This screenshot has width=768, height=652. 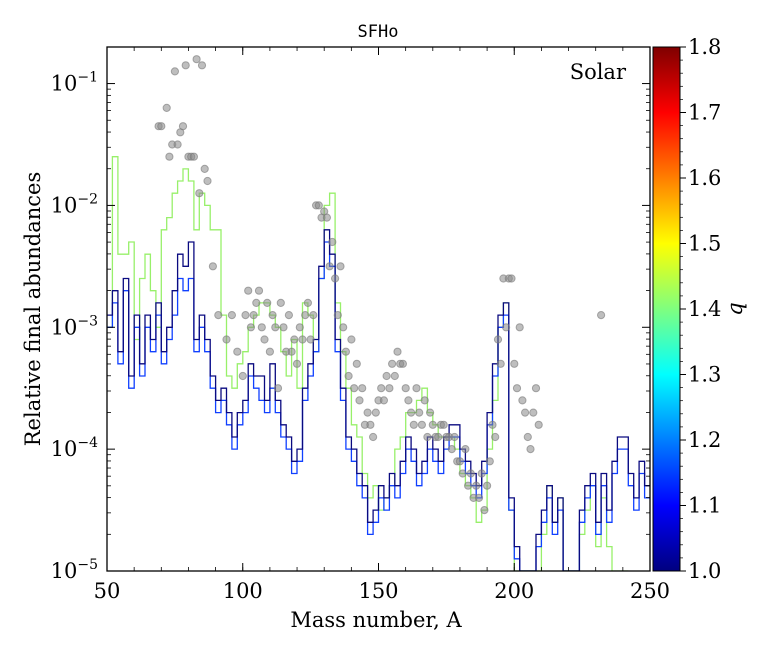 What do you see at coordinates (376, 620) in the screenshot?
I see `x-axis-label: Mass number, A` at bounding box center [376, 620].